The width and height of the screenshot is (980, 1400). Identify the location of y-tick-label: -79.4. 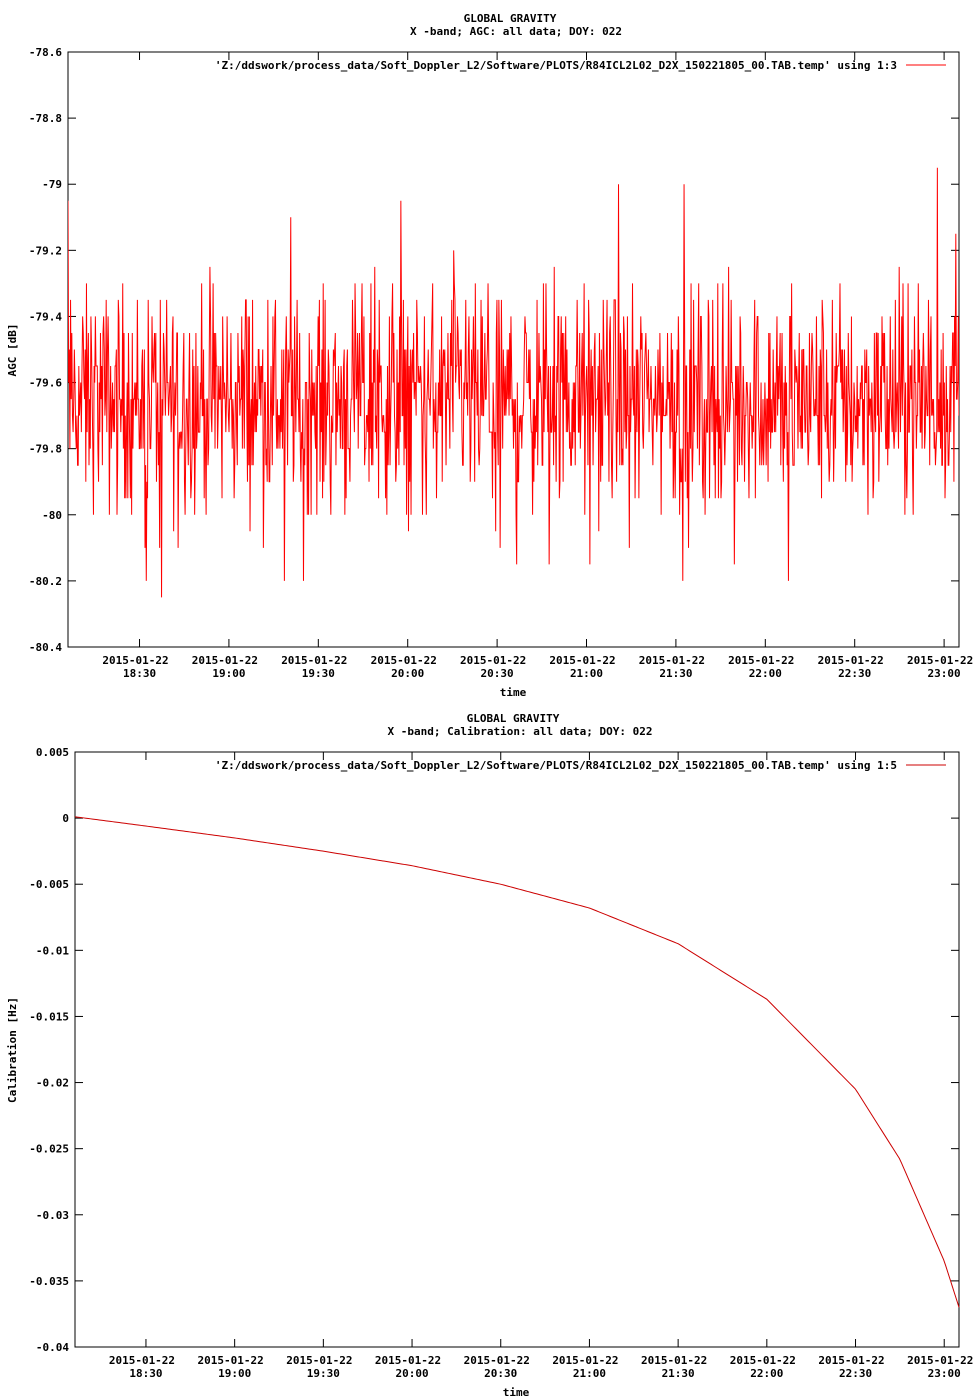
(45, 316).